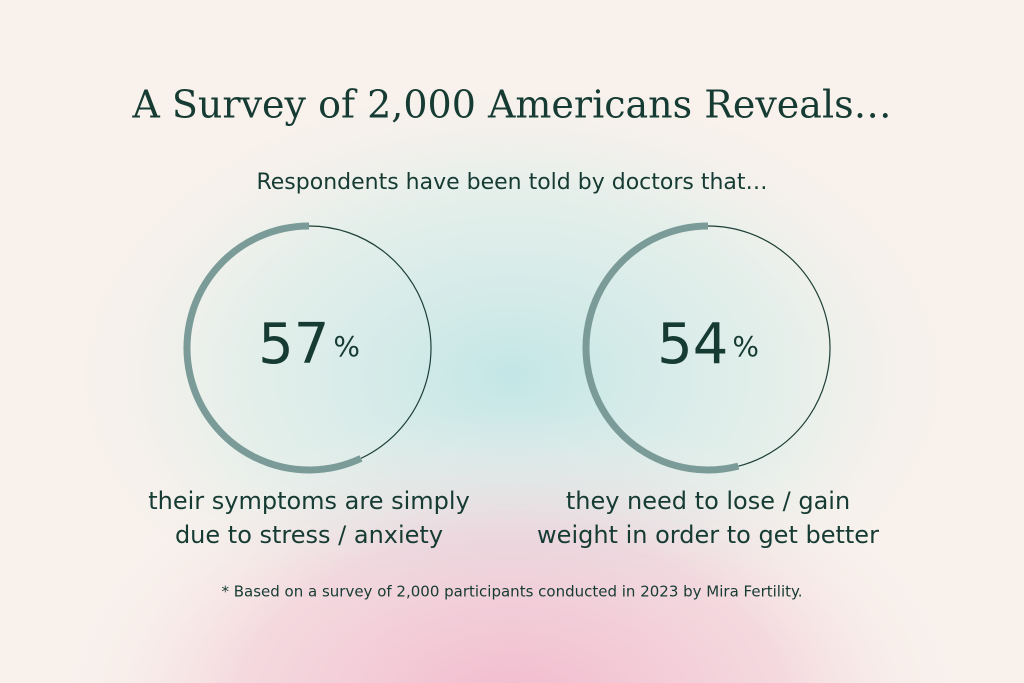  Describe the element at coordinates (692, 344) in the screenshot. I see `percent-value: 54` at that location.